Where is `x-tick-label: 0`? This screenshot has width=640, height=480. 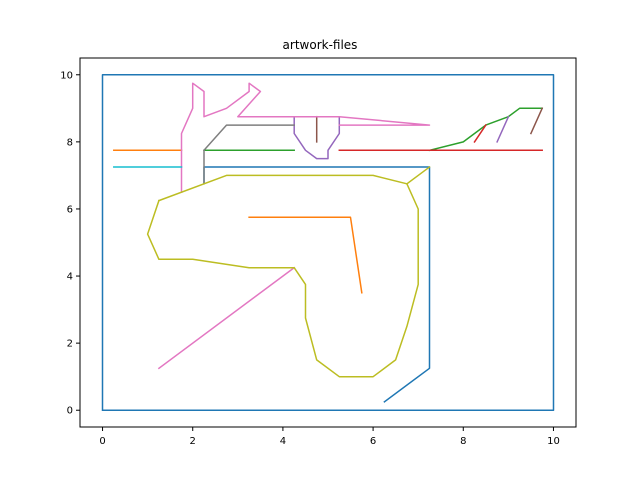
x-tick-label: 0 is located at coordinates (102, 441).